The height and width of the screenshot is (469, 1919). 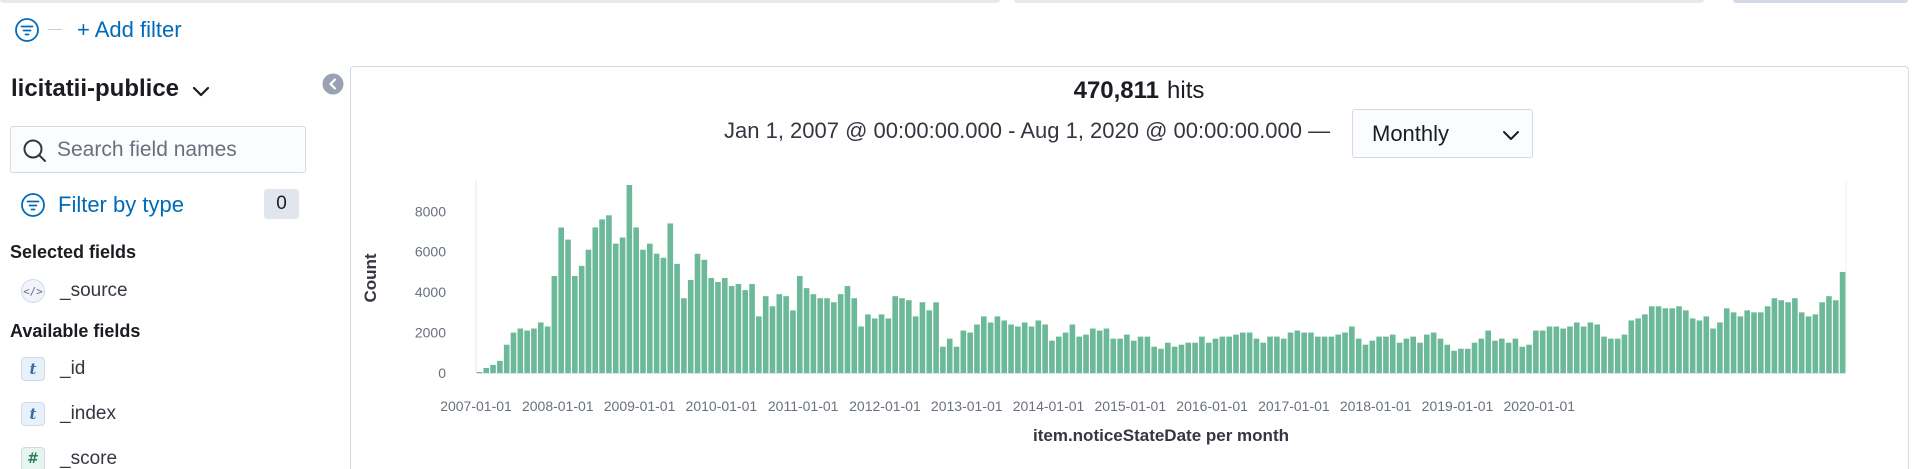 I want to click on field-item-id: t _id, so click(x=53, y=369).